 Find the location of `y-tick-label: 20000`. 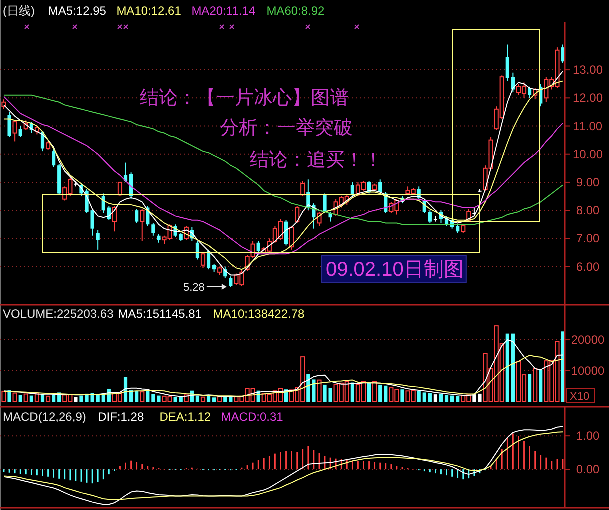

y-tick-label: 20000 is located at coordinates (588, 340).